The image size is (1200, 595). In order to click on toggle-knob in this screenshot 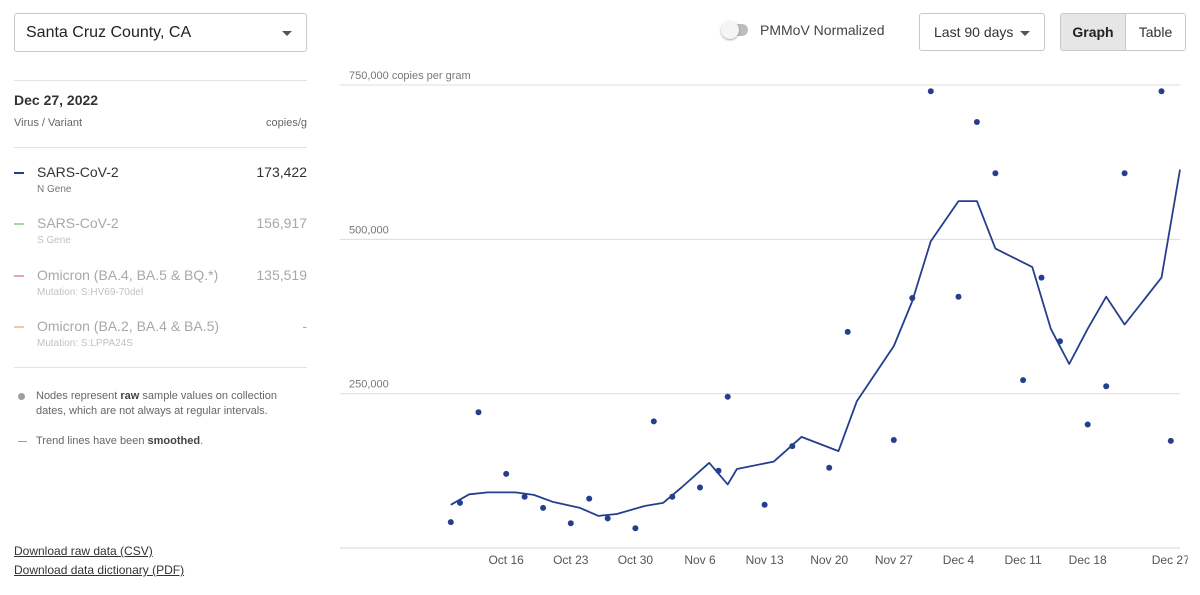, I will do `click(730, 30)`.